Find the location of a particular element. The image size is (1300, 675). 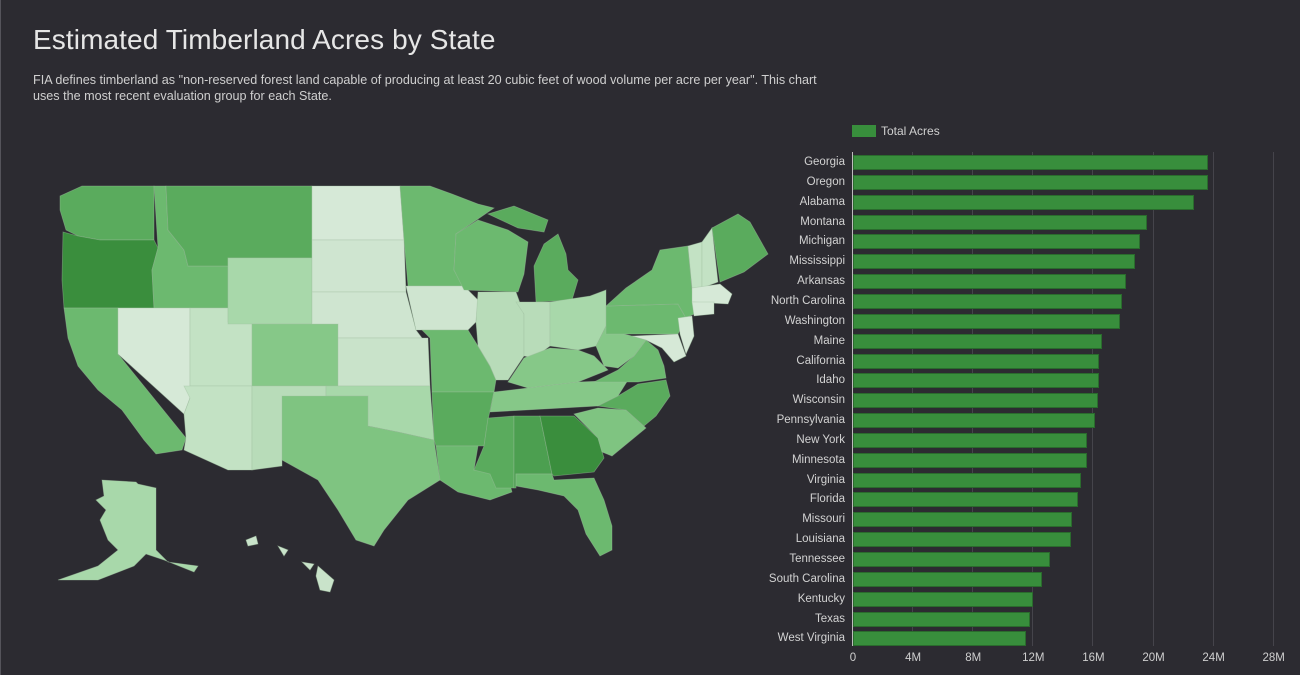

bar-row: Alabama is located at coordinates (1030, 204).